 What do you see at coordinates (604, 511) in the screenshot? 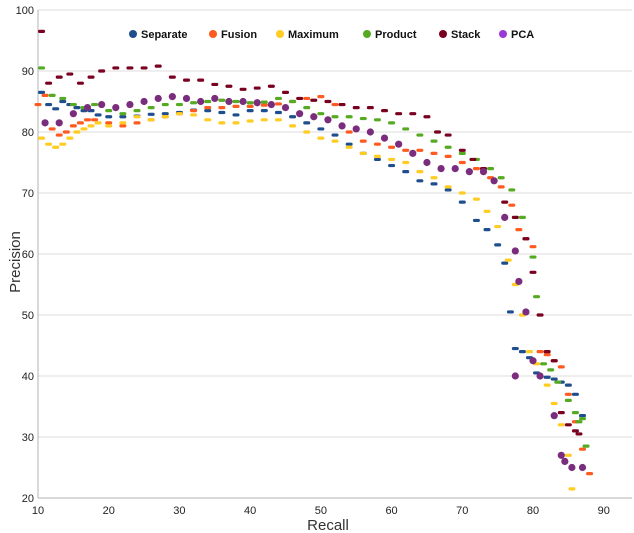
I see `x-tick-label: 90` at bounding box center [604, 511].